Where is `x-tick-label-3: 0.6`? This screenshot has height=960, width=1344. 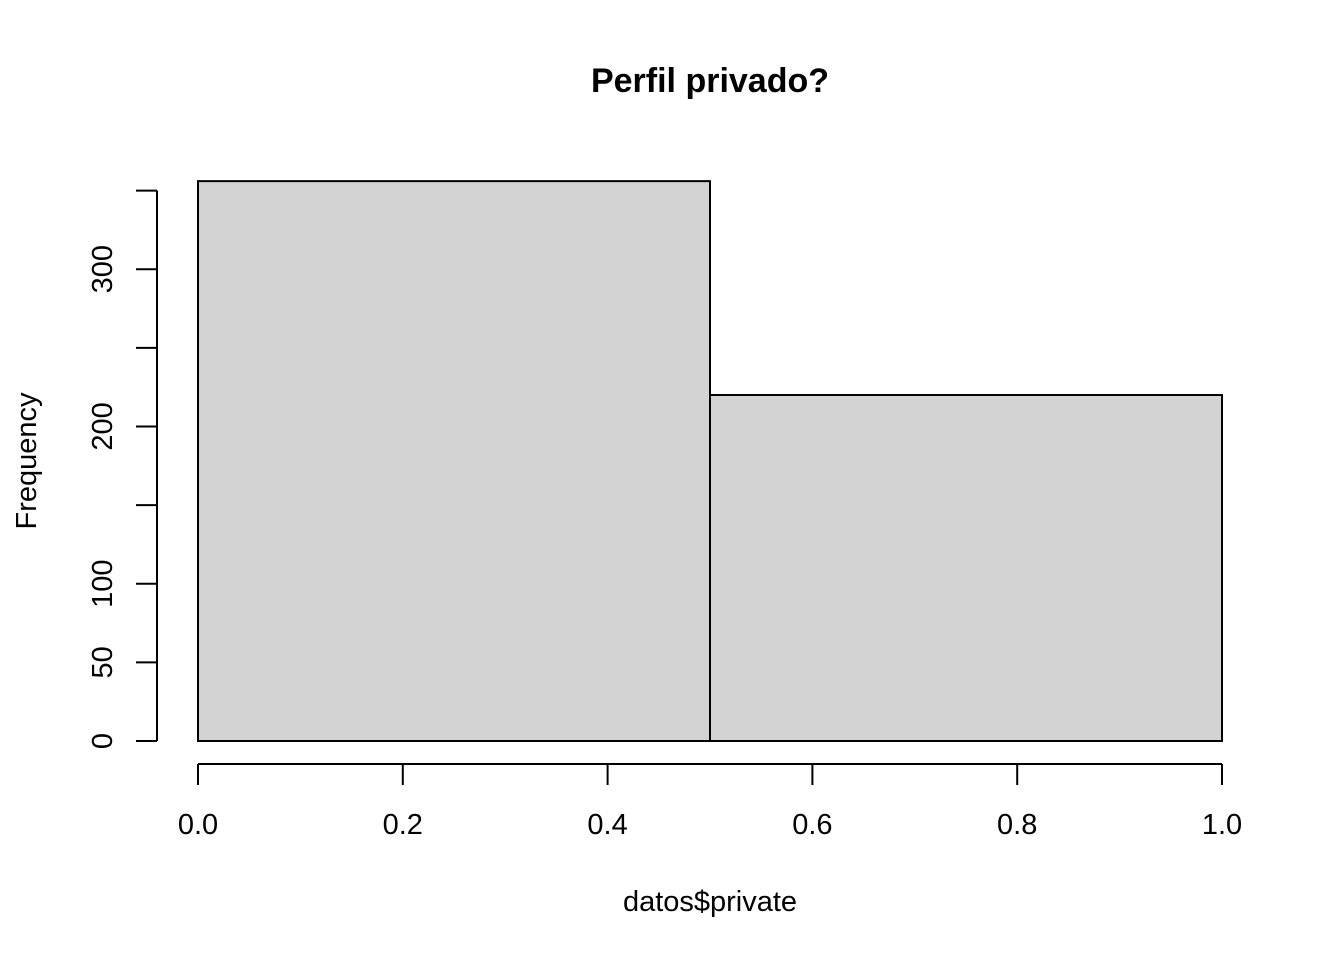 x-tick-label-3: 0.6 is located at coordinates (812, 825).